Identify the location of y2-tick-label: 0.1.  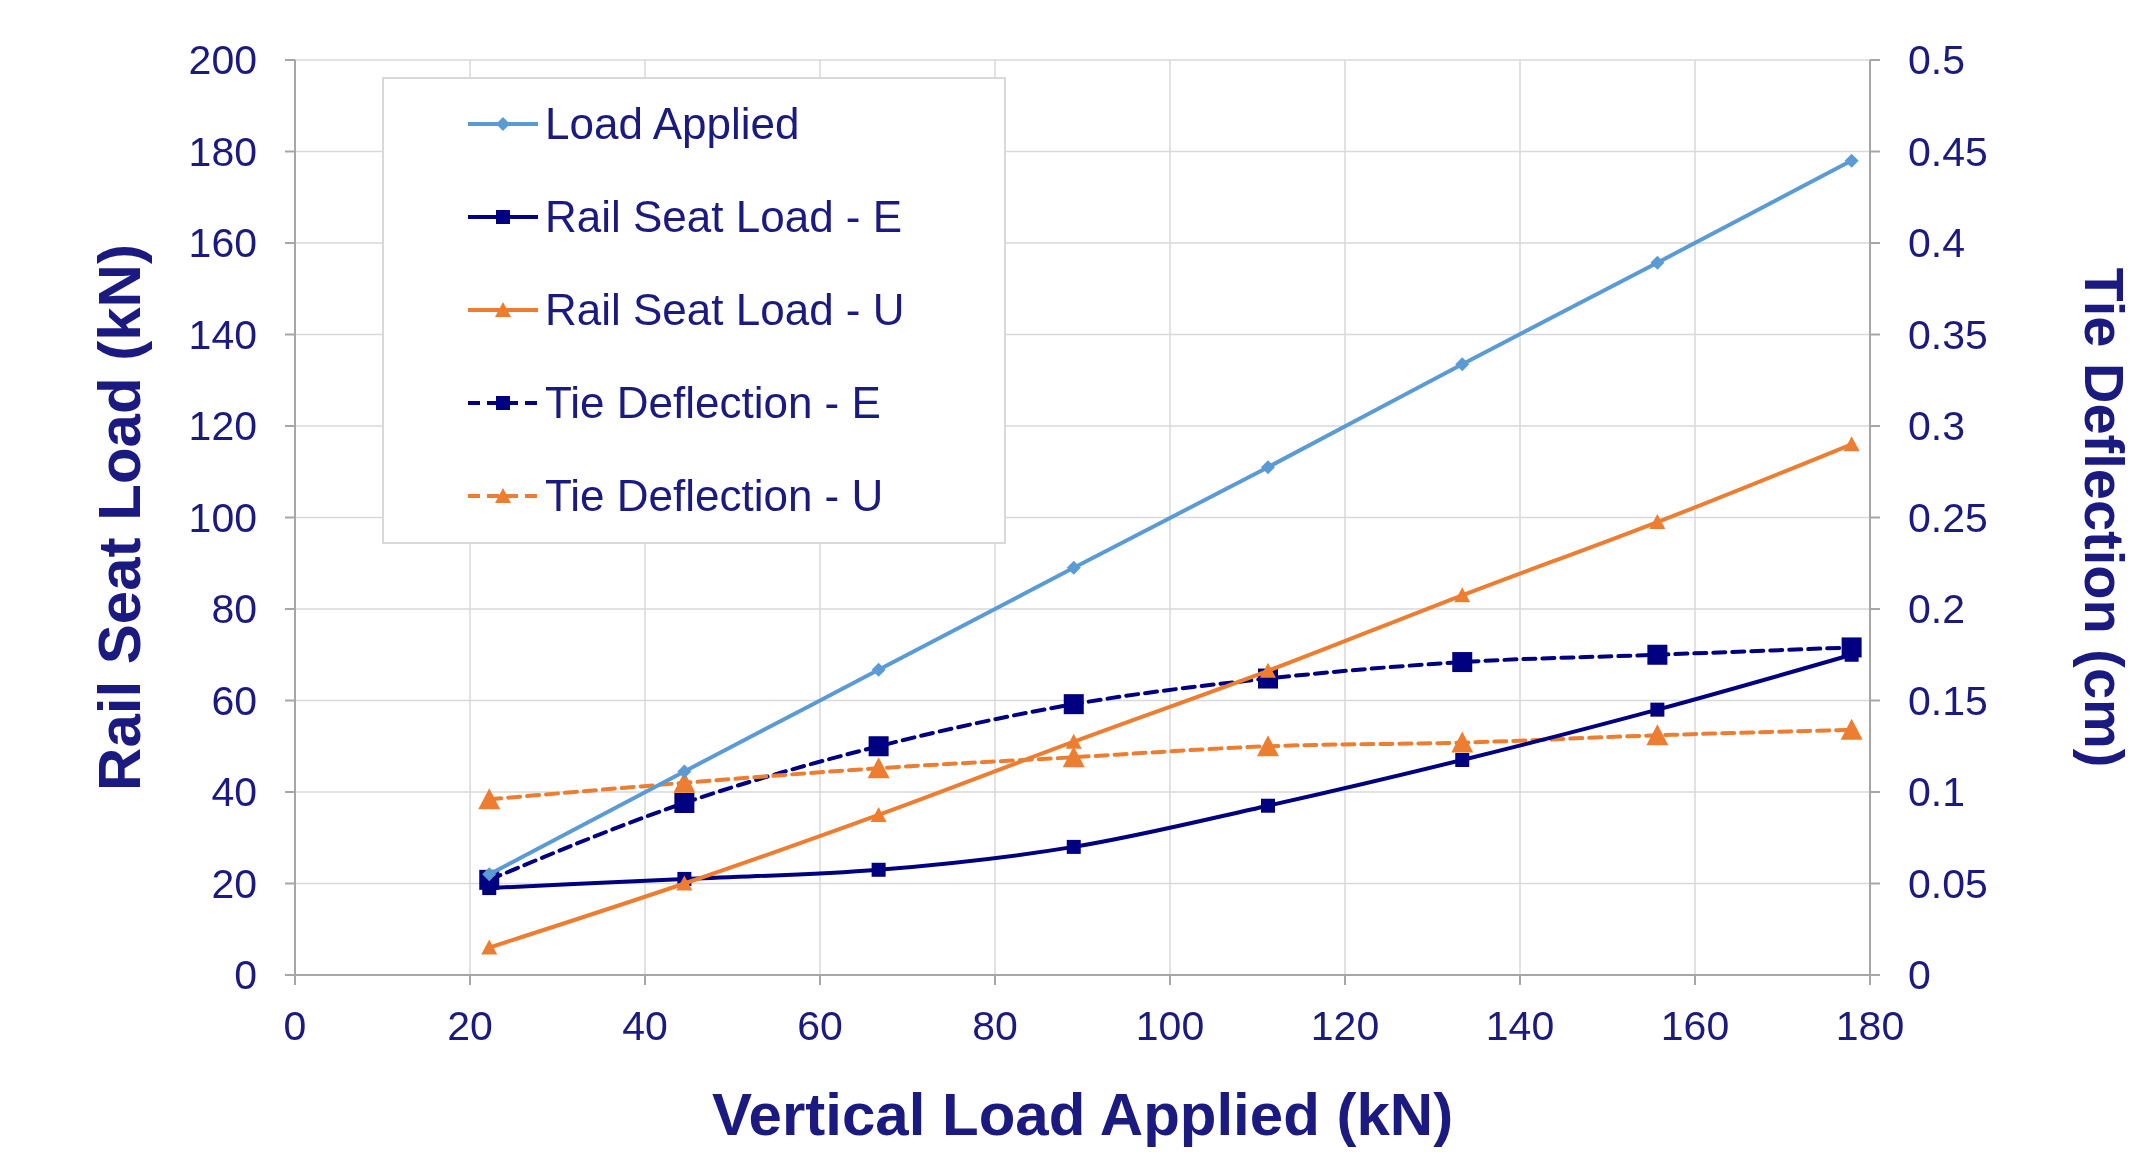
(1936, 792).